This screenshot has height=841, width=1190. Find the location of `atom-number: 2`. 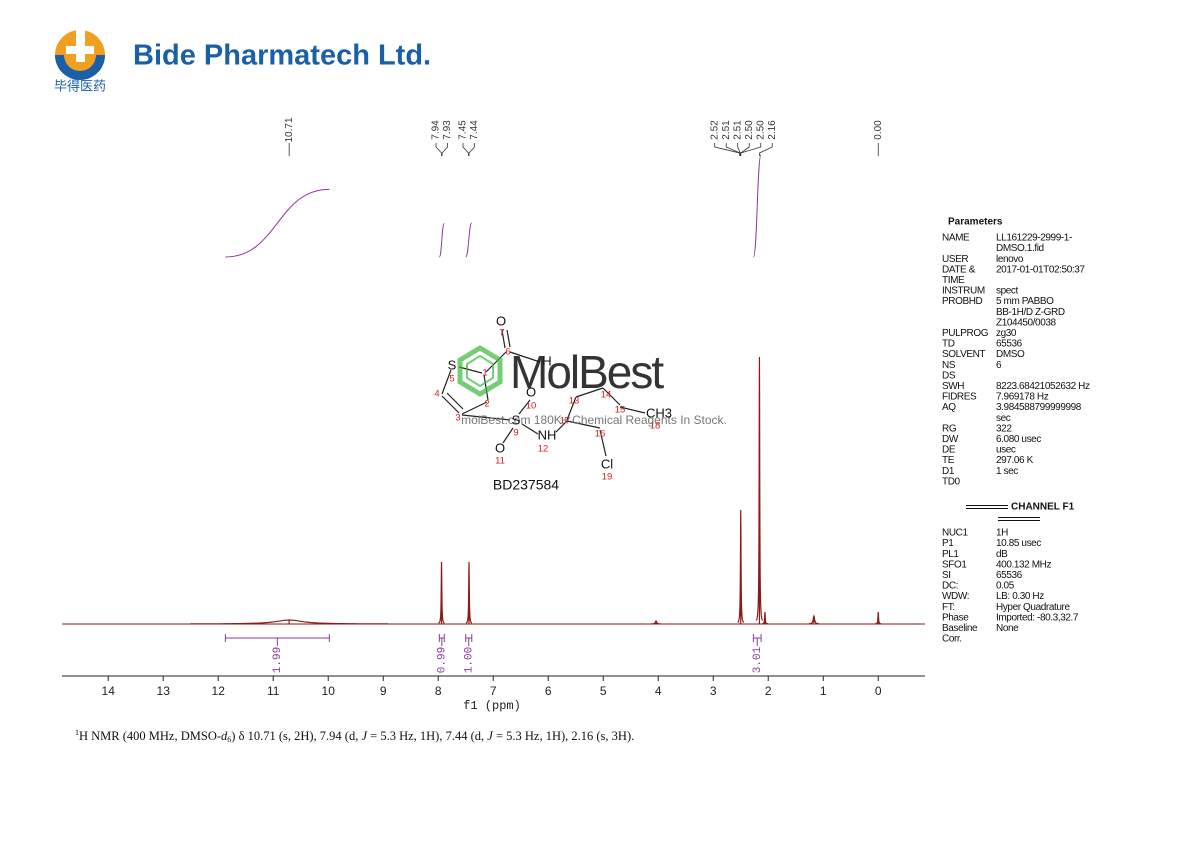

atom-number: 2 is located at coordinates (486, 404).